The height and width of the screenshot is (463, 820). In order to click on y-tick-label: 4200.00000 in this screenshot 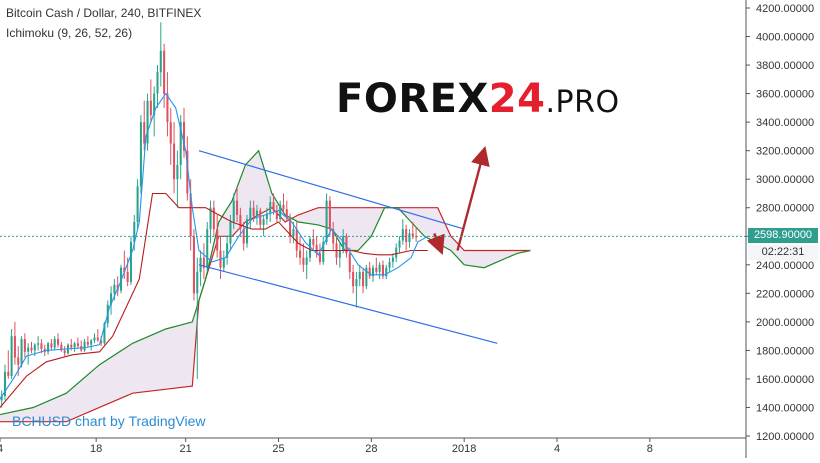, I will do `click(785, 9)`.